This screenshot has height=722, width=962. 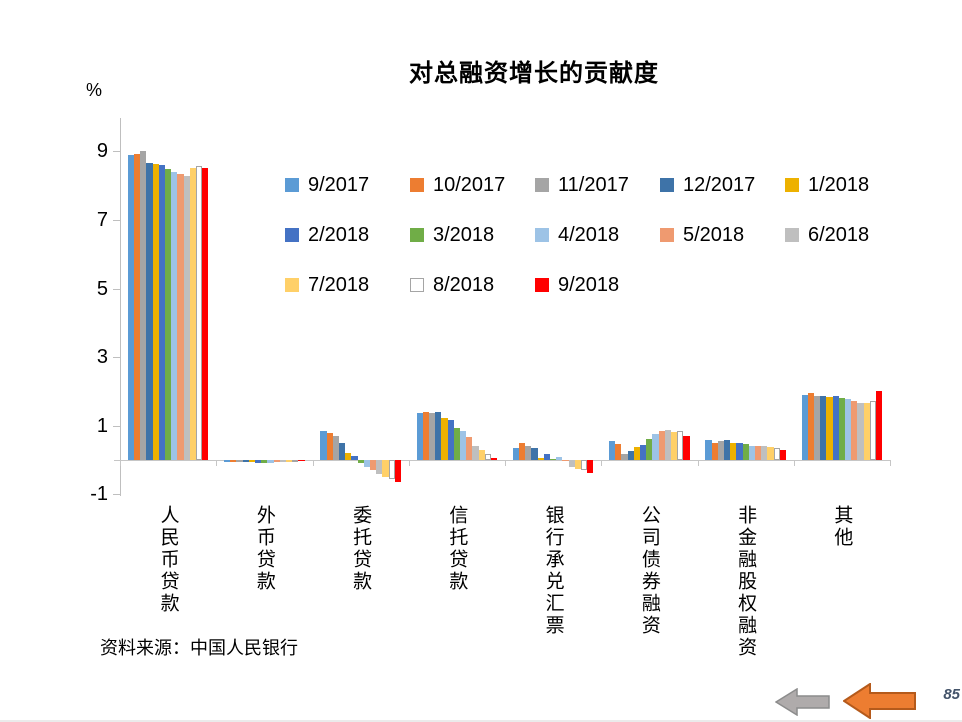 I want to click on legend-label: 1/2018, so click(x=839, y=184).